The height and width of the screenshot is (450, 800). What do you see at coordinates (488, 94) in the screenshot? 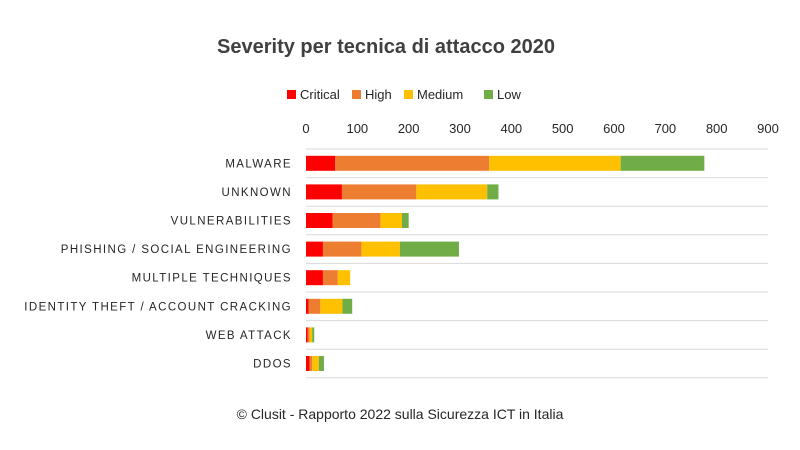
I see `legend-swatch-low` at bounding box center [488, 94].